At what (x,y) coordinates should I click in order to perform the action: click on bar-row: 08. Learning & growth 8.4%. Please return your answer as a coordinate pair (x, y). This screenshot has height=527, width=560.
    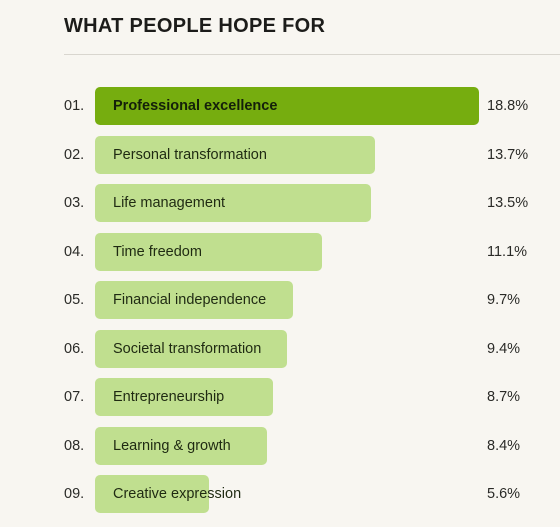
    Looking at the image, I should click on (280, 445).